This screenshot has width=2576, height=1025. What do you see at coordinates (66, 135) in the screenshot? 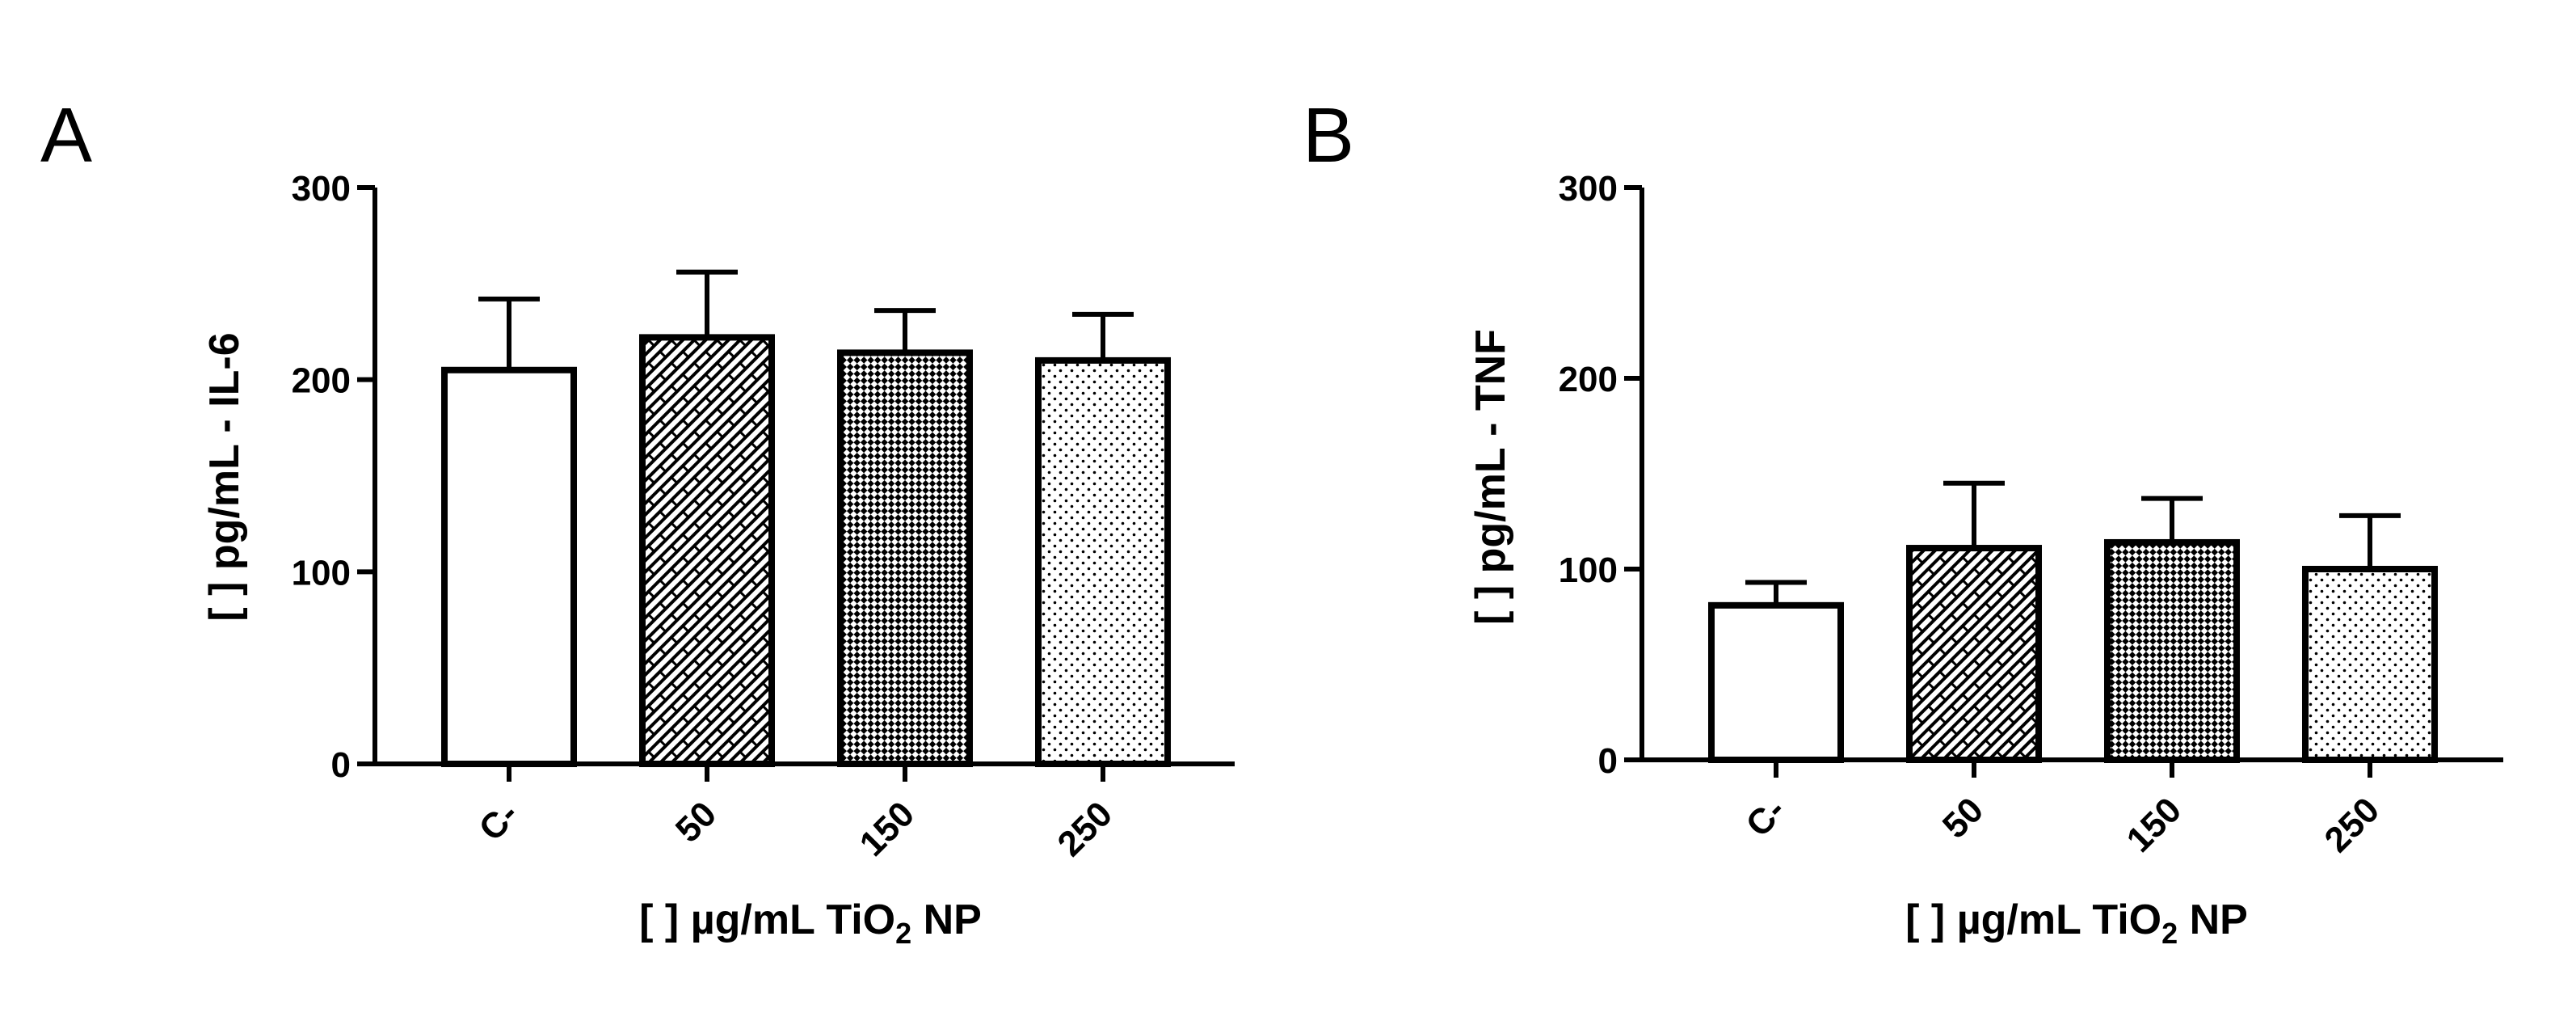
I see `panel-label-a: A` at bounding box center [66, 135].